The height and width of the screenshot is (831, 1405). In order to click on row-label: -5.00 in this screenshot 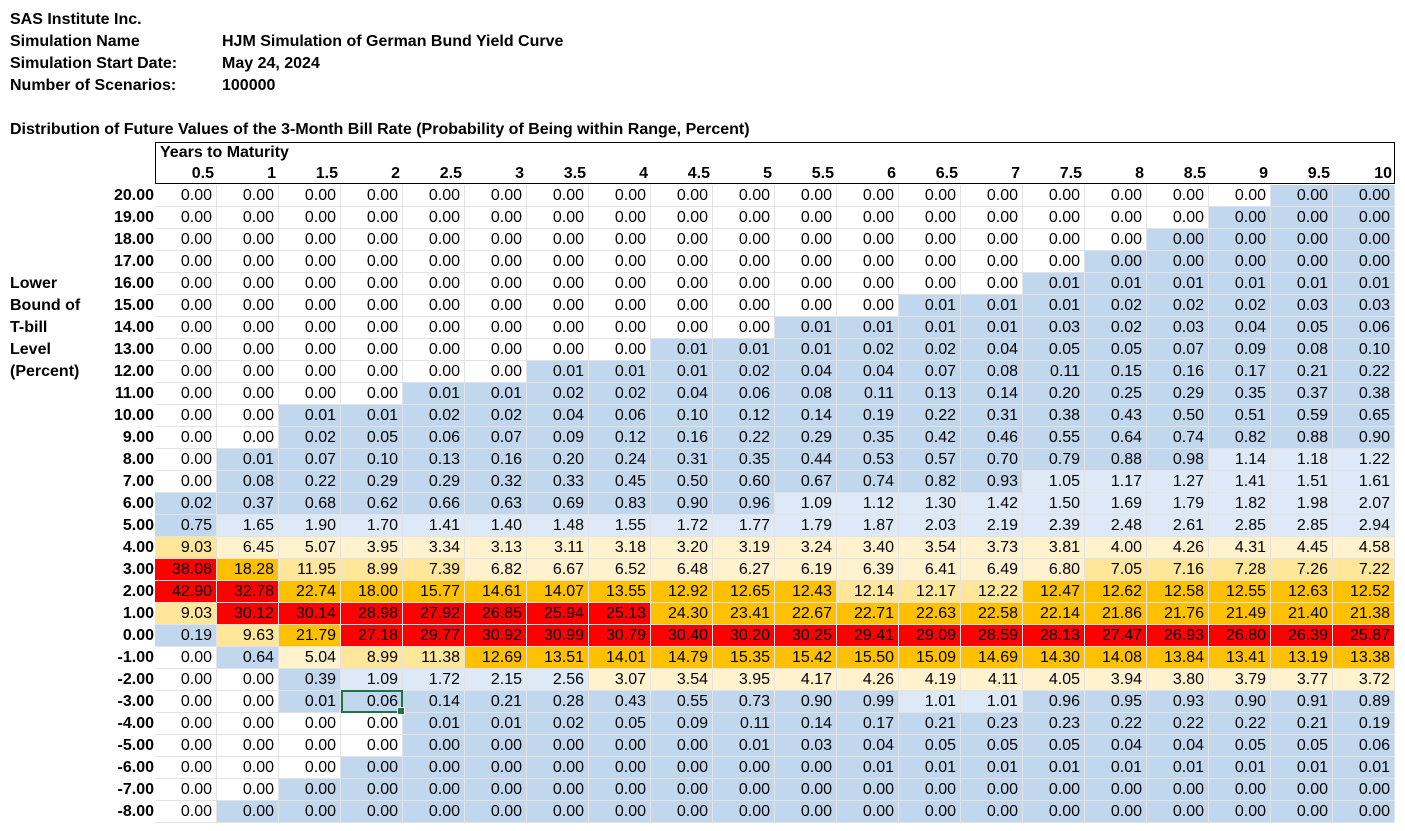, I will do `click(135, 745)`.